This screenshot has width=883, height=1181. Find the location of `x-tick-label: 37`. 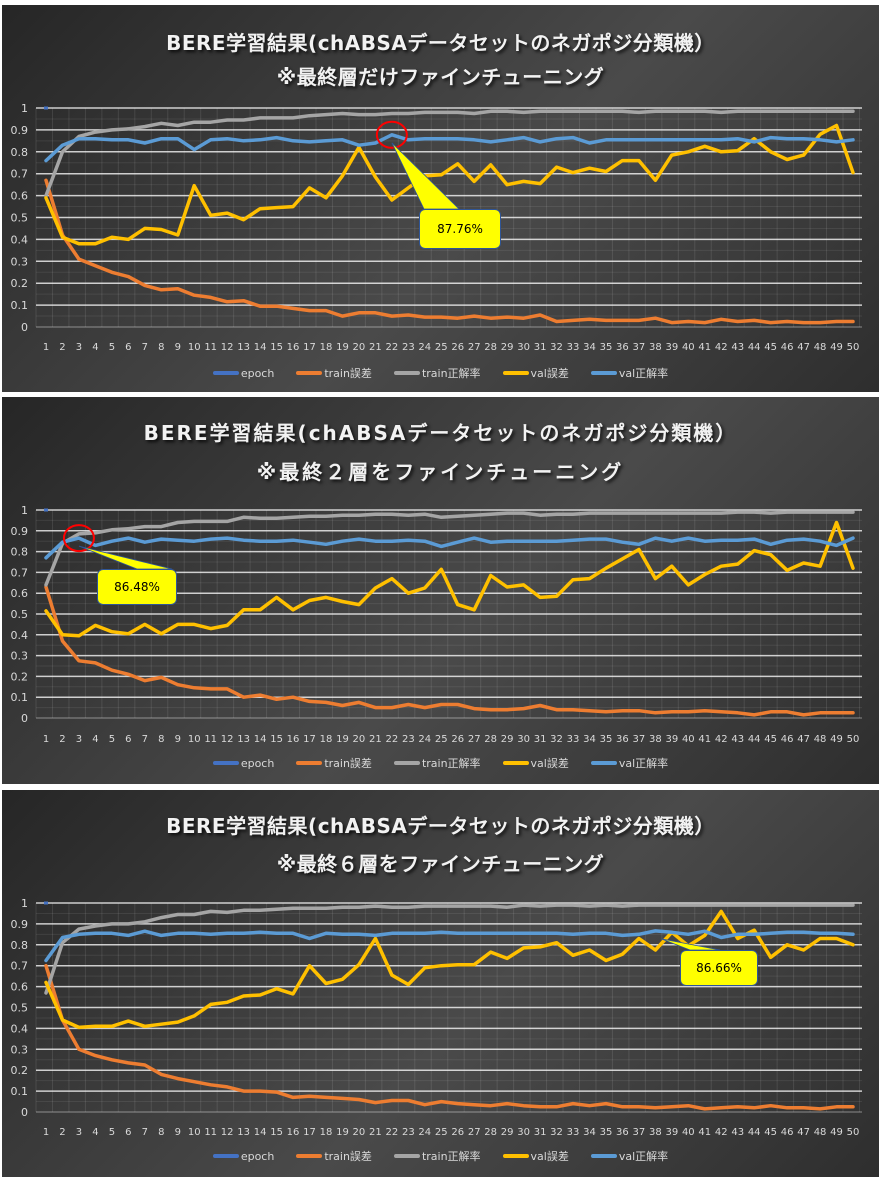

x-tick-label: 37 is located at coordinates (639, 739).